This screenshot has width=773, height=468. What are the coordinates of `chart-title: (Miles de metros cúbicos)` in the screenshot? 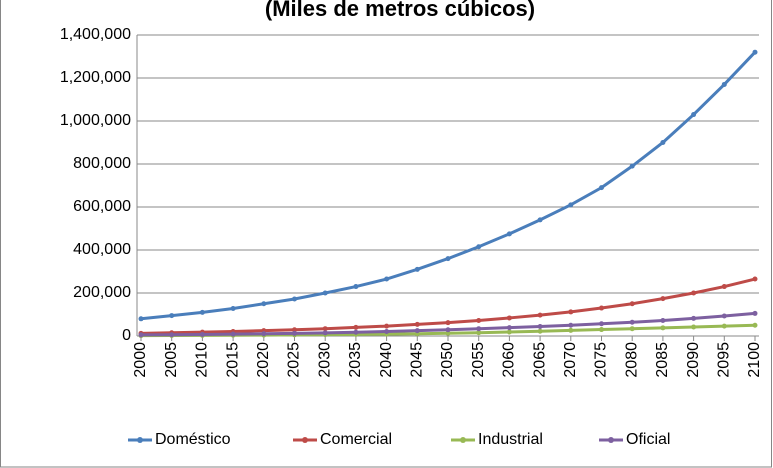 It's located at (400, 10).